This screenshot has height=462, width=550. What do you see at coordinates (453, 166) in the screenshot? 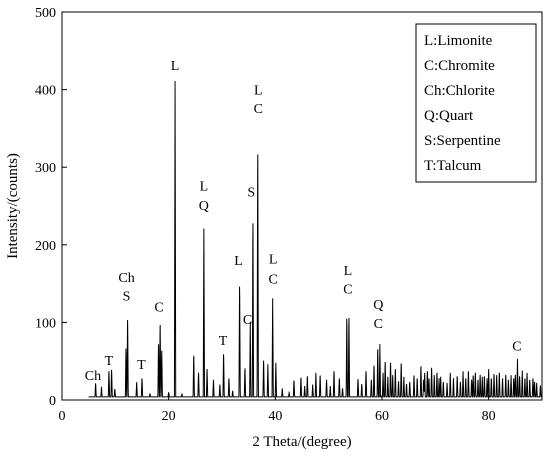
I see `legend-entry-talcum: T:Talcum` at bounding box center [453, 166].